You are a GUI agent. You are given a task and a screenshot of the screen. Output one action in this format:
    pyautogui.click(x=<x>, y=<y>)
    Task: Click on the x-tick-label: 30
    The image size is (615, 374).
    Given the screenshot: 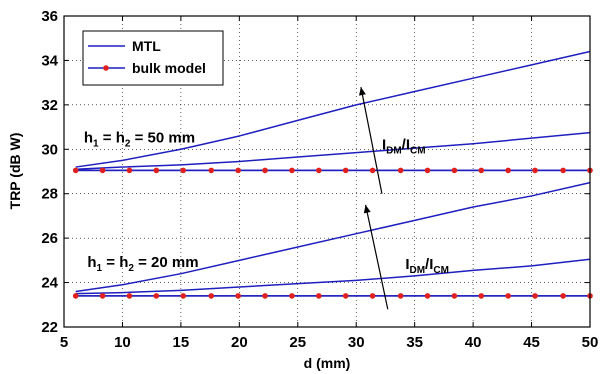 What is the action you would take?
    pyautogui.click(x=356, y=342)
    